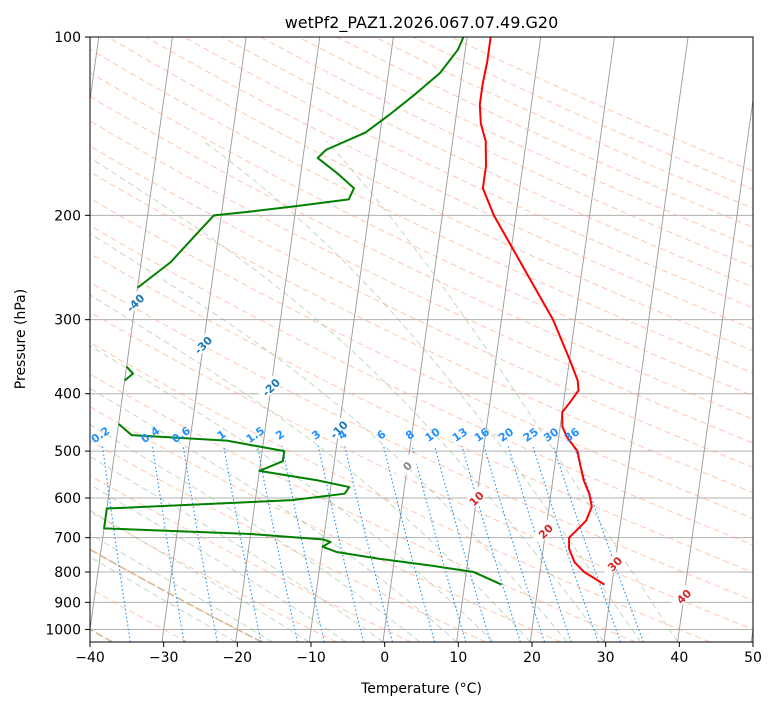 The image size is (775, 708). What do you see at coordinates (410, 435) in the screenshot?
I see `mixing-ratio-label: 8` at bounding box center [410, 435].